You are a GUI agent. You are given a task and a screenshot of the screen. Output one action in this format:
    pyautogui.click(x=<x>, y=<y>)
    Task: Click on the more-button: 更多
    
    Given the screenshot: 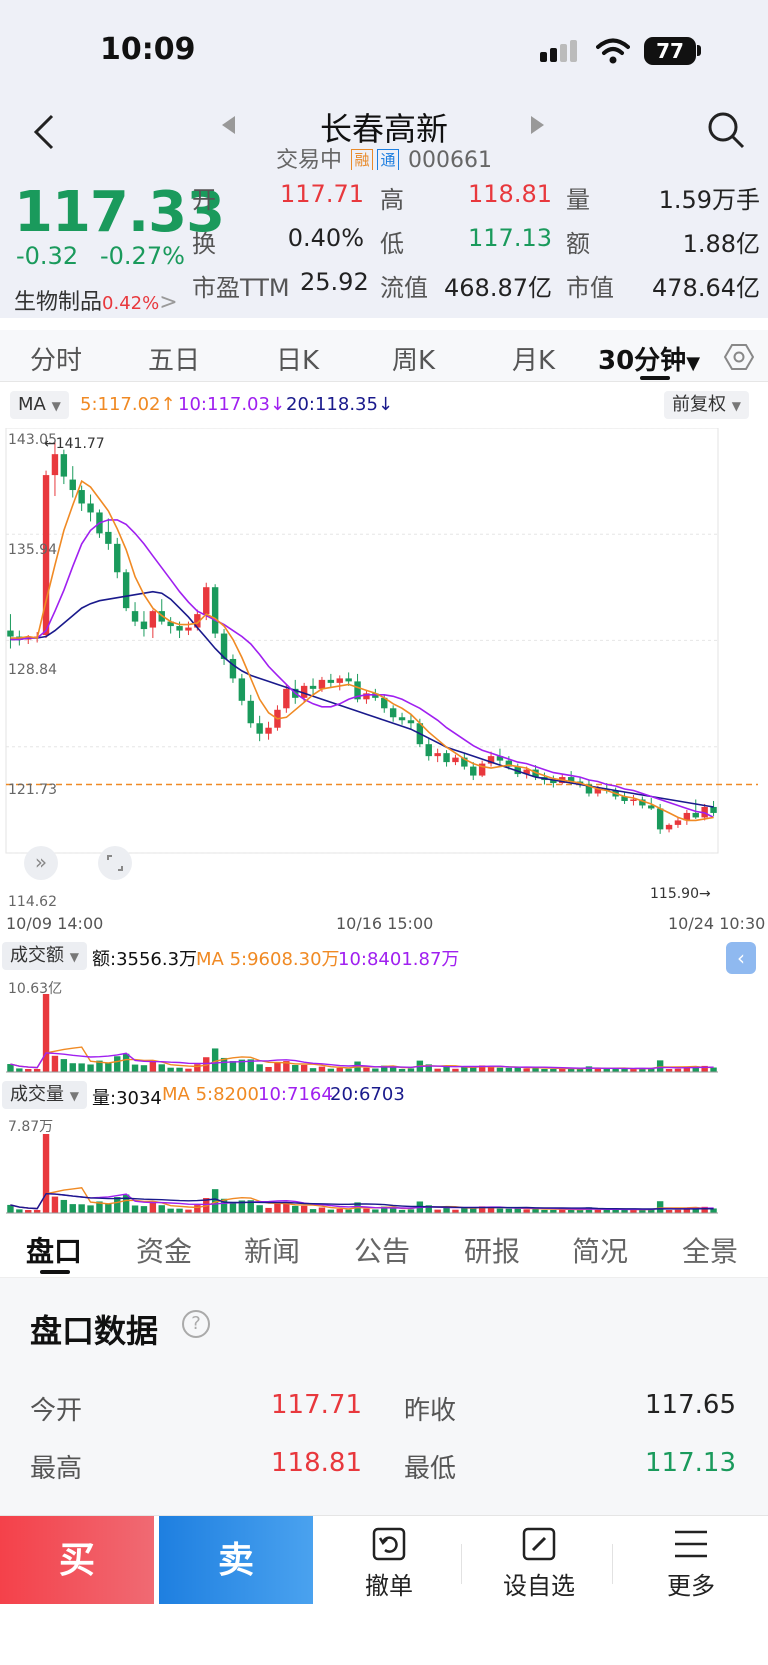 What is the action you would take?
    pyautogui.click(x=691, y=1563)
    